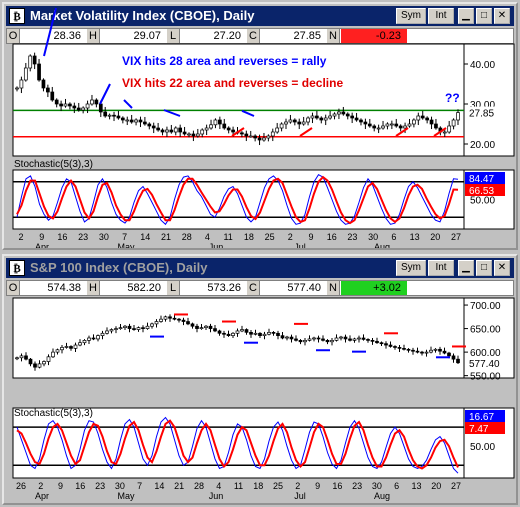 Image resolution: width=520 pixels, height=507 pixels. Describe the element at coordinates (120, 486) in the screenshot. I see `oex-stoch-x-tick-label: 30` at that location.